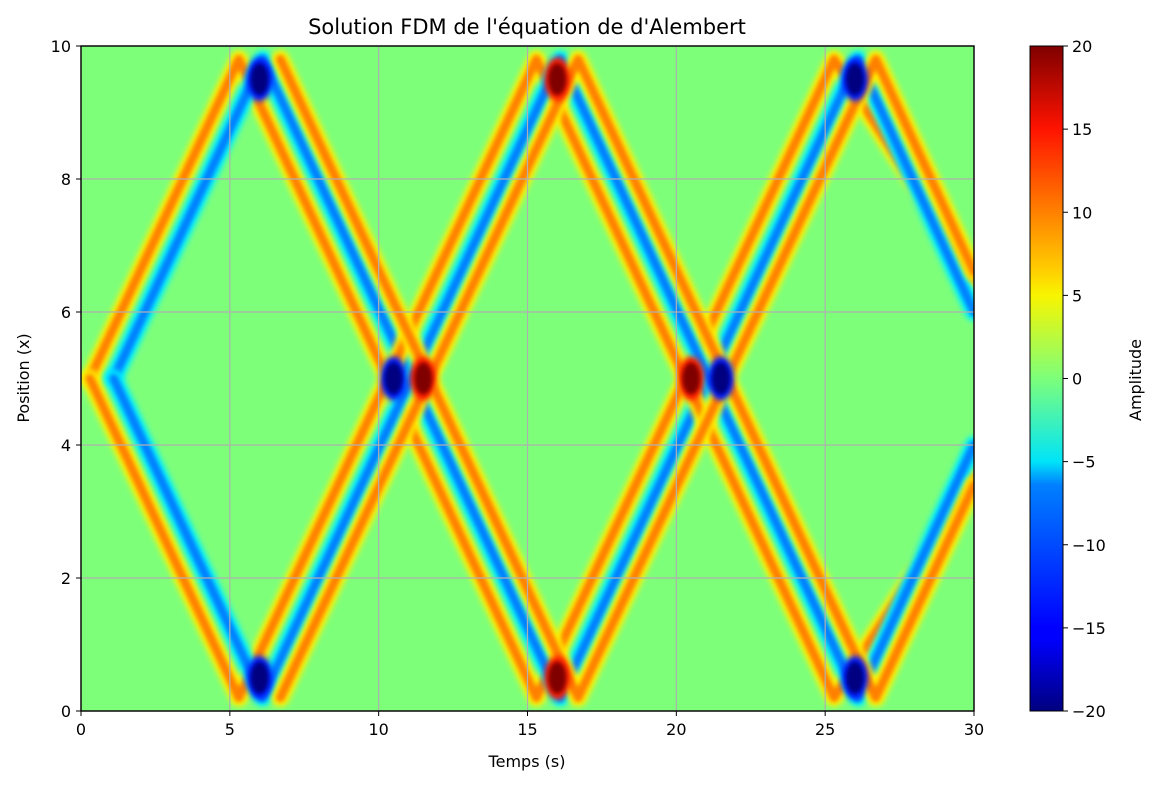 The height and width of the screenshot is (790, 1160). What do you see at coordinates (825, 729) in the screenshot?
I see `x-tick-label-5: 25` at bounding box center [825, 729].